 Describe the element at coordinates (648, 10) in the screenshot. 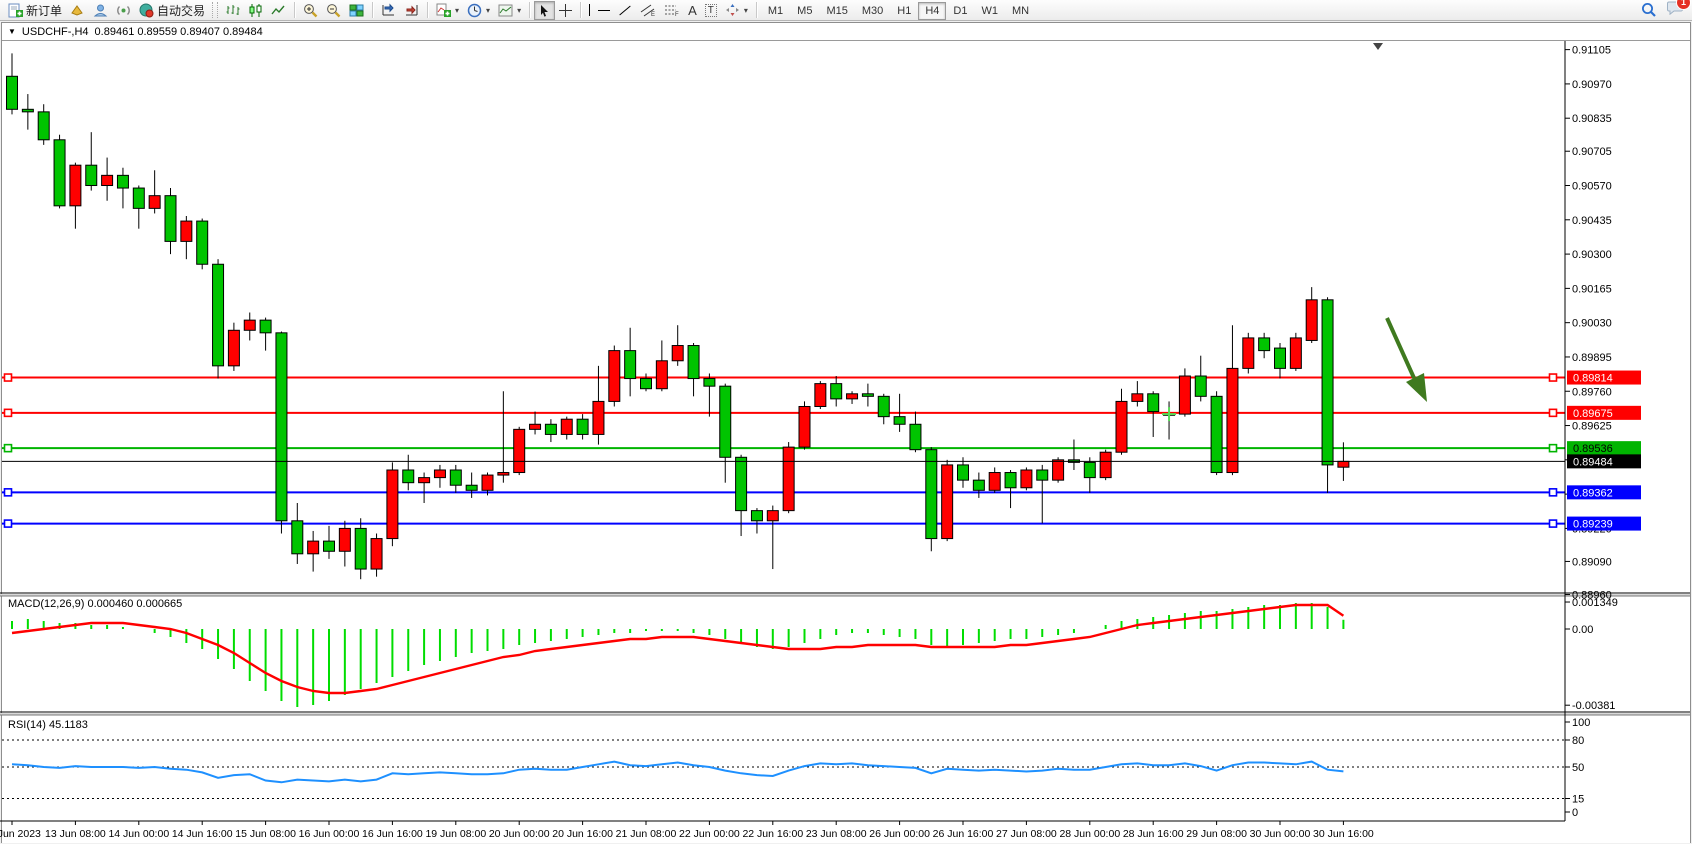

I see `equidistant-channel-button: E` at that location.